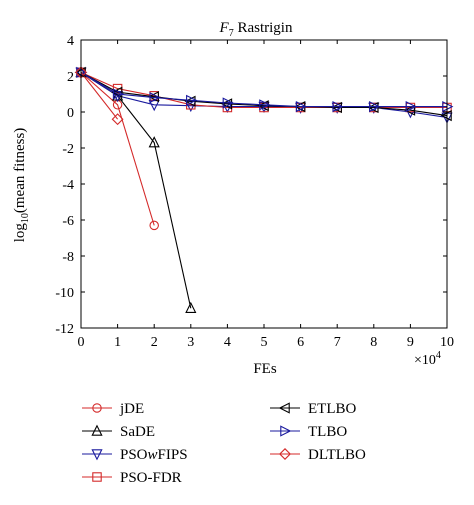 This screenshot has width=474, height=505. Describe the element at coordinates (373, 342) in the screenshot. I see `x-tick-label: 8` at that location.